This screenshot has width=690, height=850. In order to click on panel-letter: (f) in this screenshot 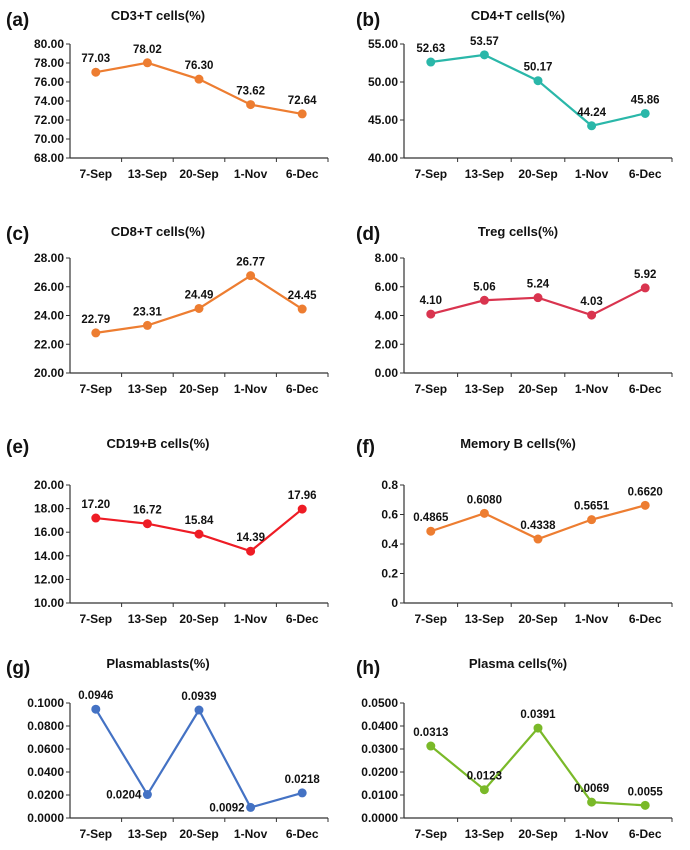, I will do `click(365, 447)`.